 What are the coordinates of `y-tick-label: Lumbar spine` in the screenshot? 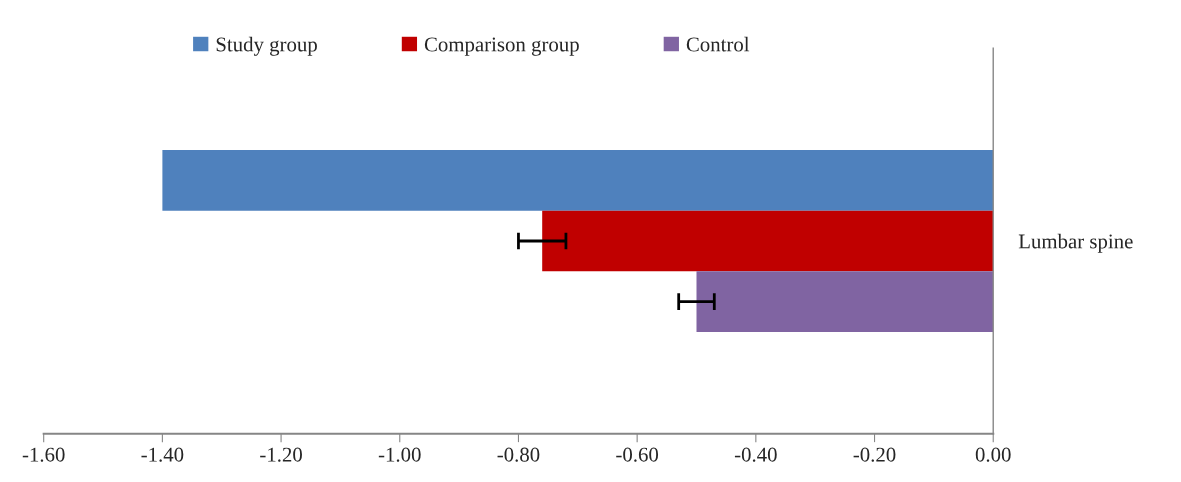 It's located at (1075, 243).